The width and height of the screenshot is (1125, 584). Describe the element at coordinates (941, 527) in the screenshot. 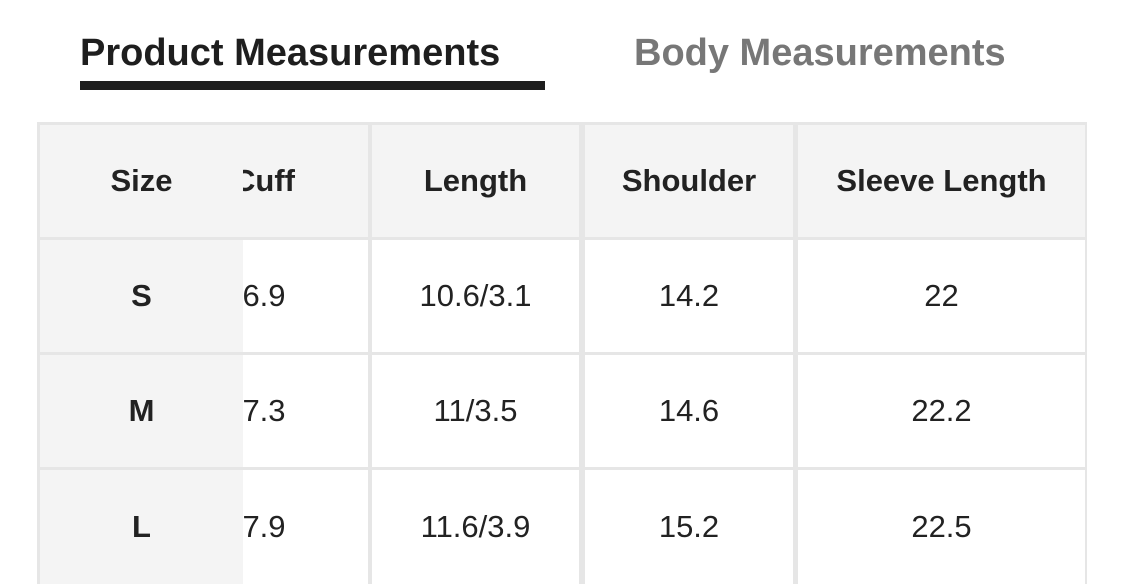

I see `cell-sleeve-length: 22.5` at that location.